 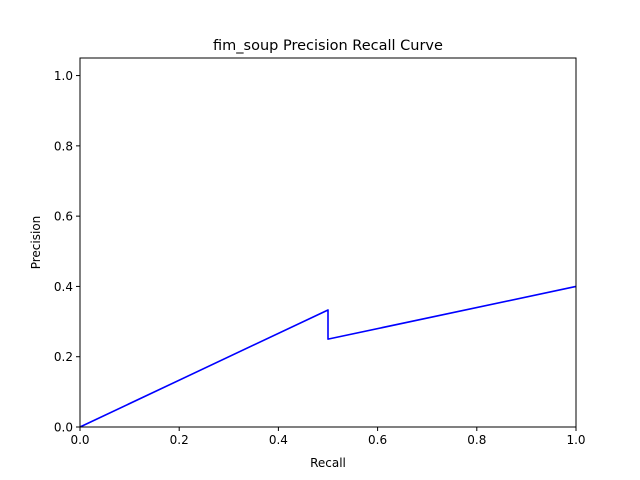 What do you see at coordinates (63, 287) in the screenshot?
I see `y-tick-label: 0.4` at bounding box center [63, 287].